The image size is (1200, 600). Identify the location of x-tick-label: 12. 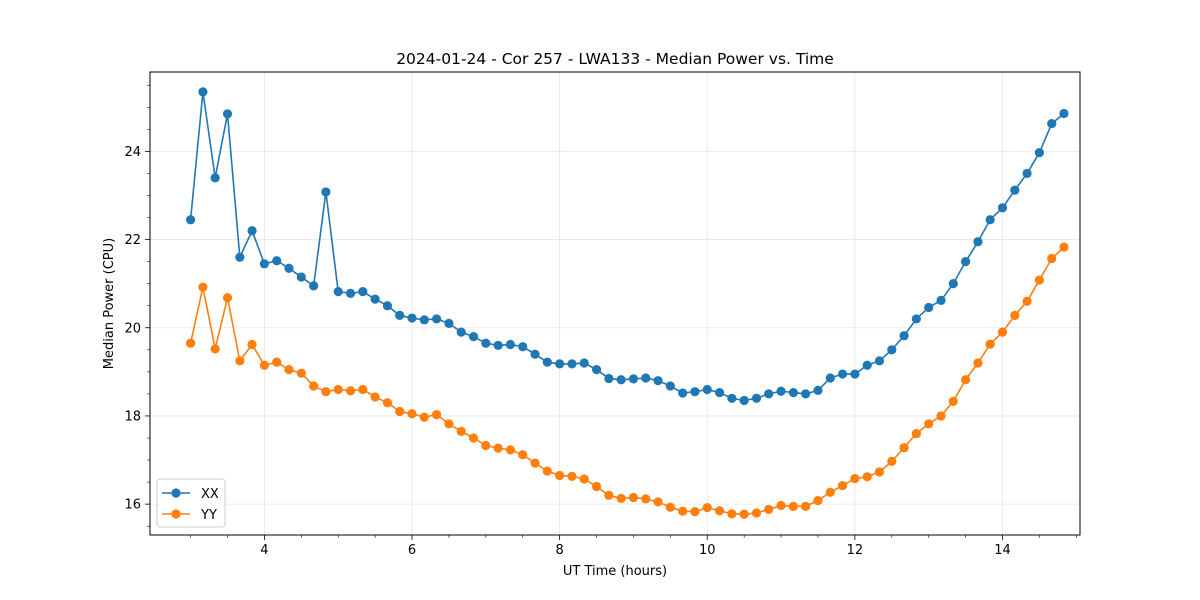
(855, 550).